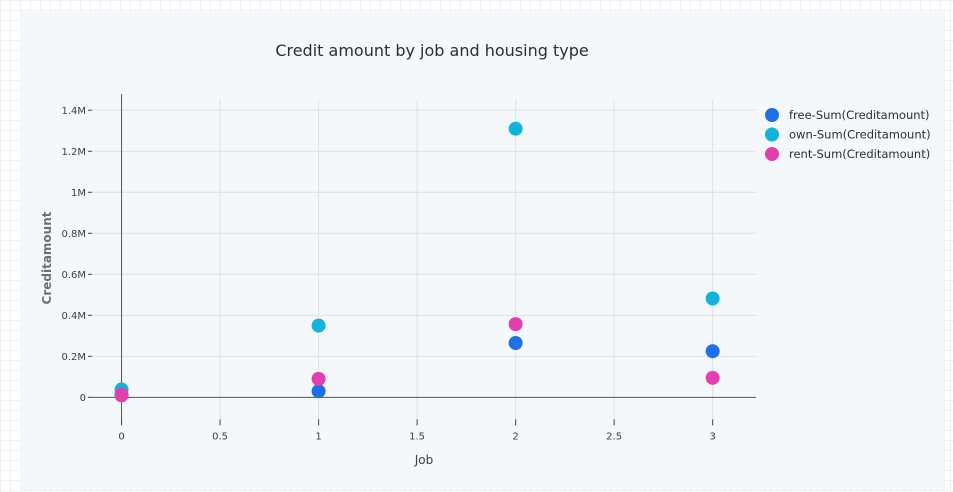  What do you see at coordinates (73, 234) in the screenshot?
I see `y-tick-label: 0.8M` at bounding box center [73, 234].